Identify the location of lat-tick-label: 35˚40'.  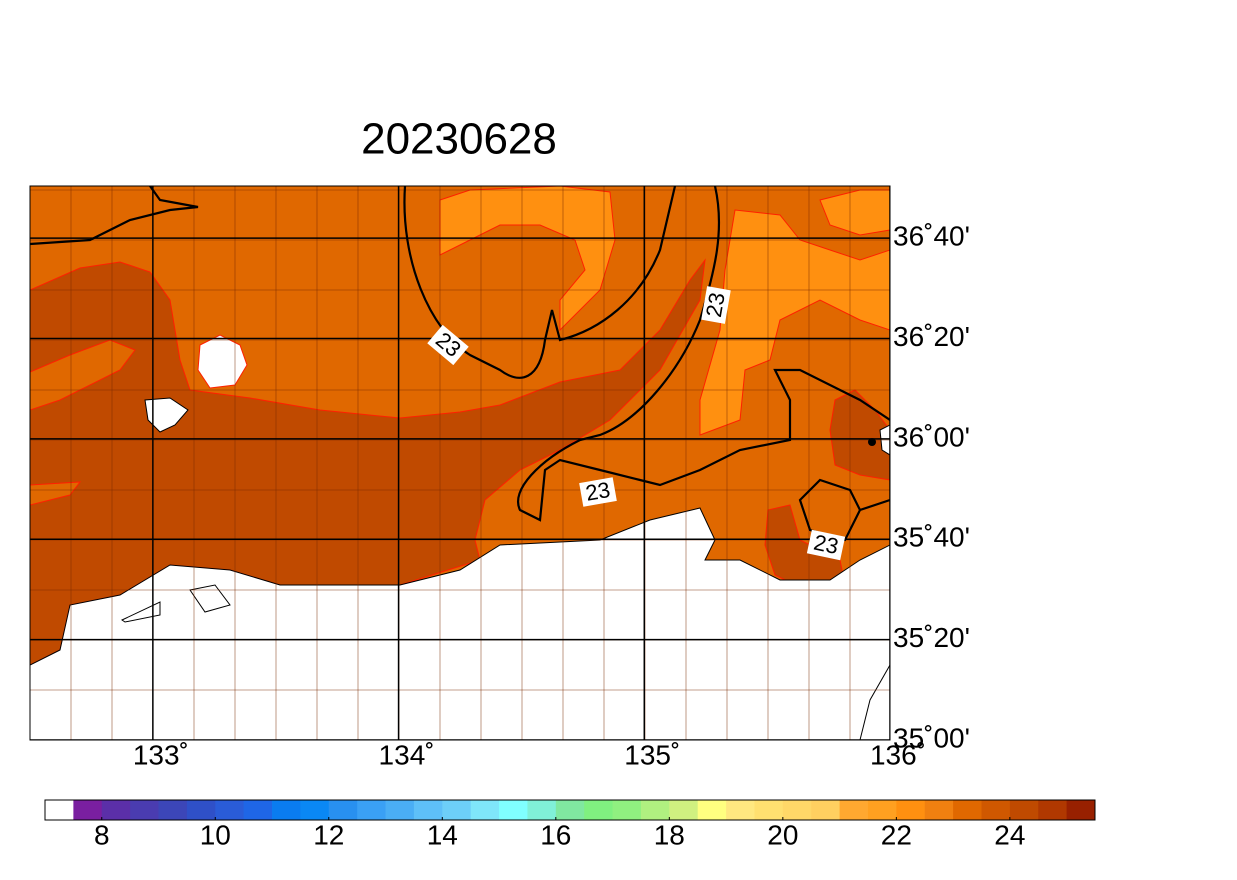
(931, 537).